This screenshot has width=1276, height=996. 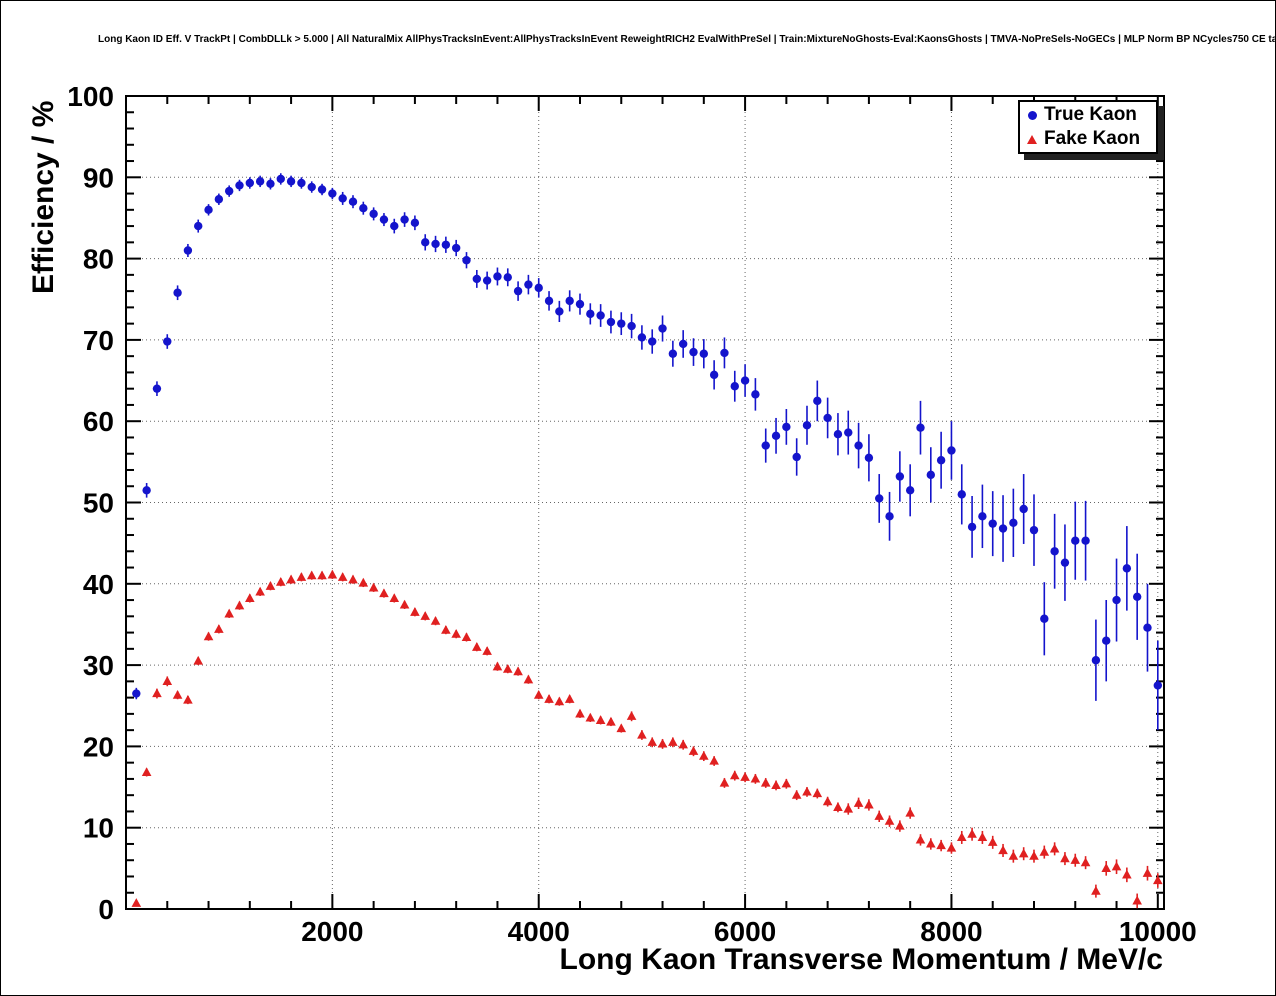 I want to click on true-kaon-marker-icon, so click(x=1032, y=115).